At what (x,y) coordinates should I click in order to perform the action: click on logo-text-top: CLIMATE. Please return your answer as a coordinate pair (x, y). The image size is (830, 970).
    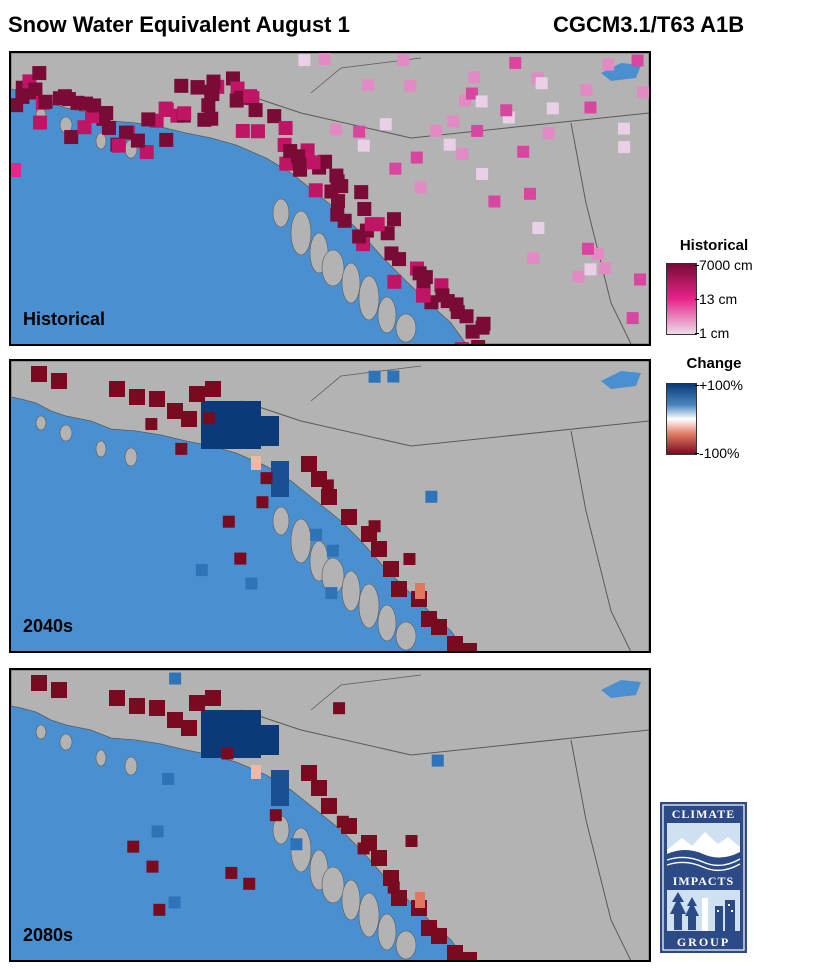
    Looking at the image, I should click on (703, 814).